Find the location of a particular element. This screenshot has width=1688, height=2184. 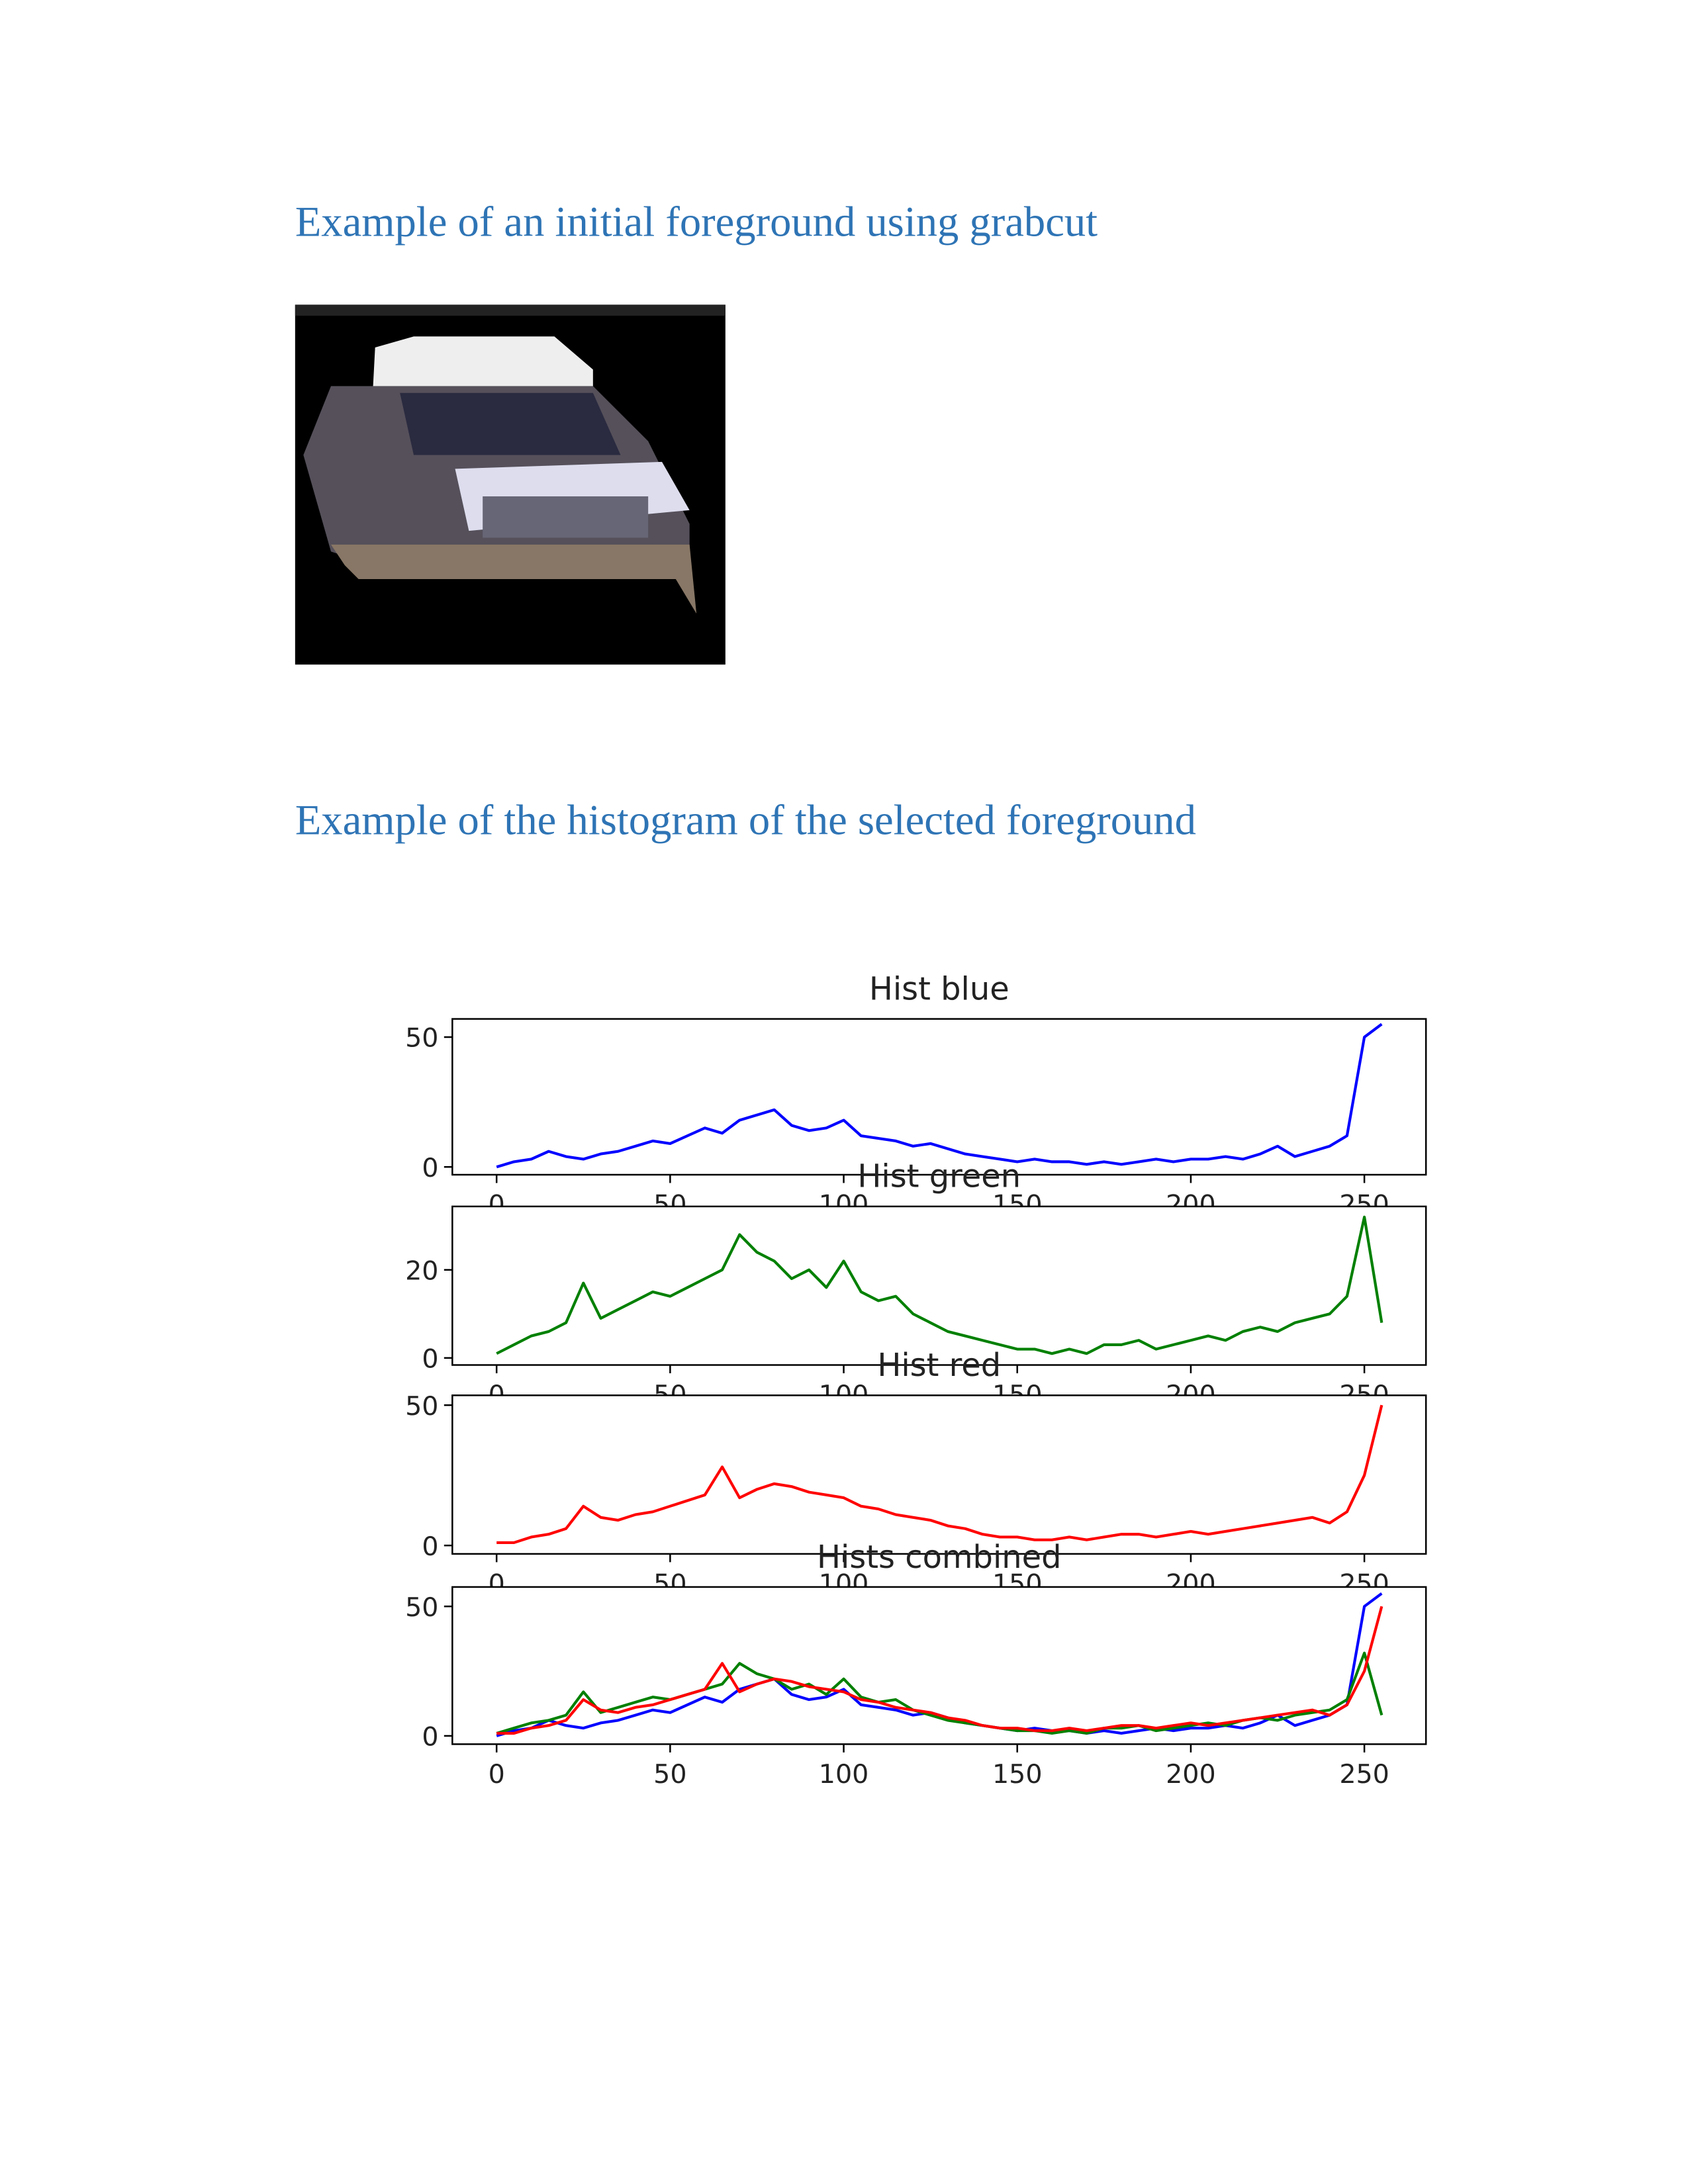

chart-title: Hist blue is located at coordinates (939, 989).